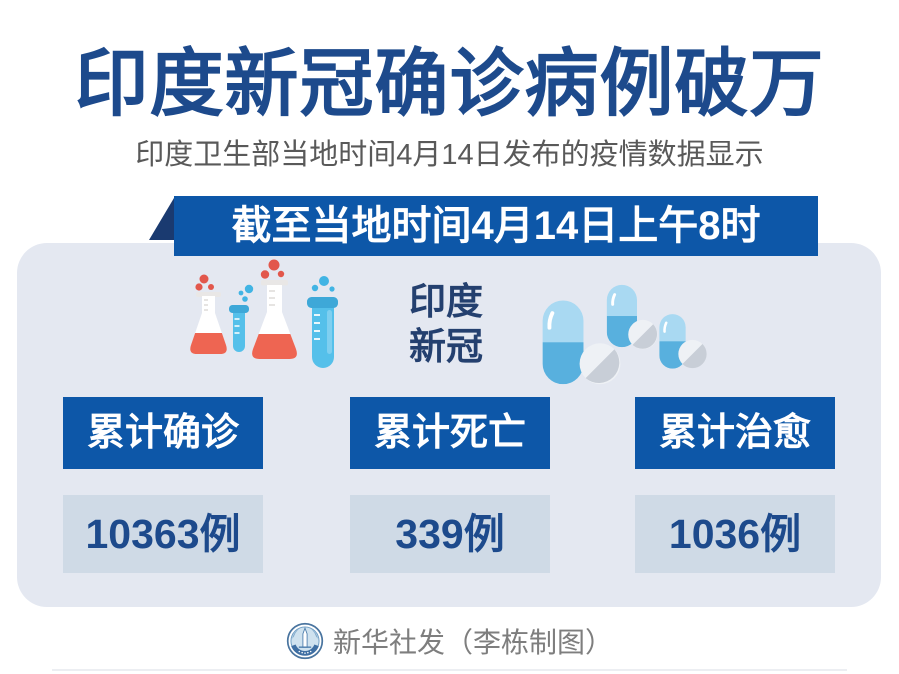 The width and height of the screenshot is (899, 674). I want to click on footer-credit-text: 新华社发（李栋制图）, so click(472, 642).